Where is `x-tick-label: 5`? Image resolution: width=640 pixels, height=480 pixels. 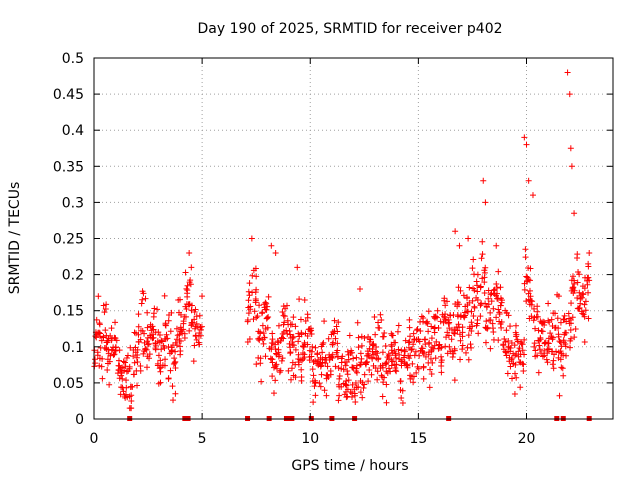 x-tick-label: 5 is located at coordinates (202, 439).